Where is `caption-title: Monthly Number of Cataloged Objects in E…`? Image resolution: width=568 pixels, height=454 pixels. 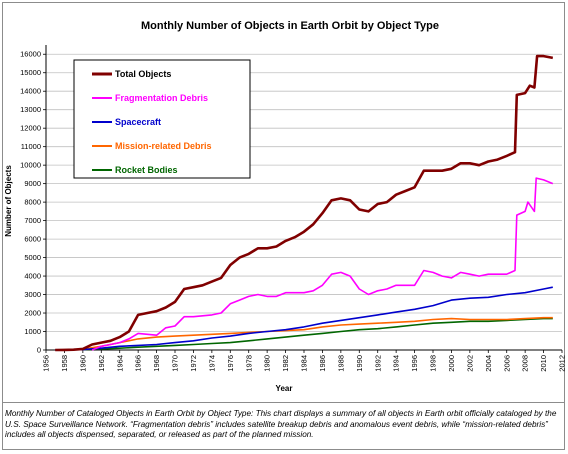
caption-title: Monthly Number of Cataloged Objects in E… is located at coordinates (129, 413).